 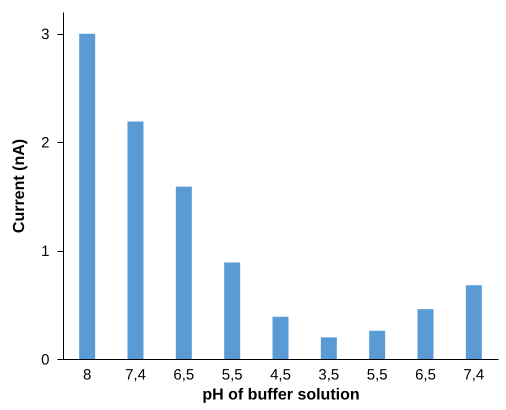 What do you see at coordinates (45, 360) in the screenshot?
I see `y-tick-label: 0` at bounding box center [45, 360].